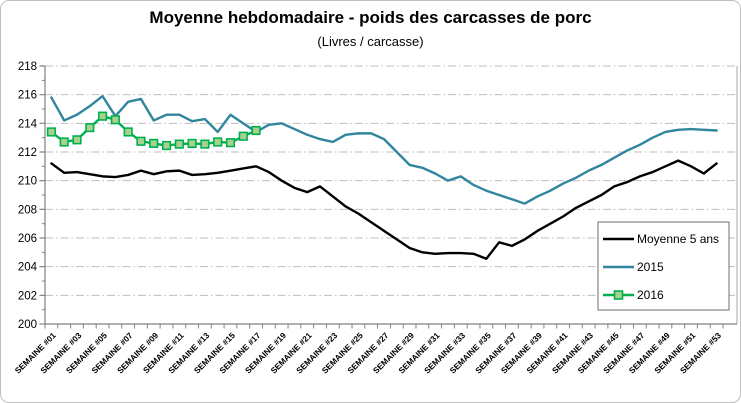 The height and width of the screenshot is (403, 741). I want to click on legend-label-2015: 2015, so click(650, 267).